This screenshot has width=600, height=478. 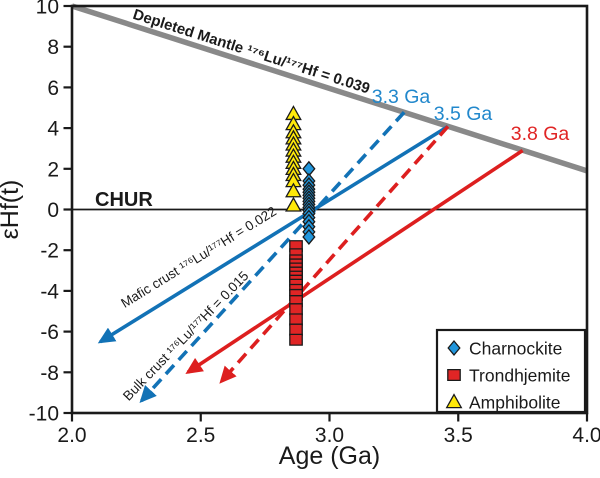 I want to click on legend-box, so click(x=511, y=371).